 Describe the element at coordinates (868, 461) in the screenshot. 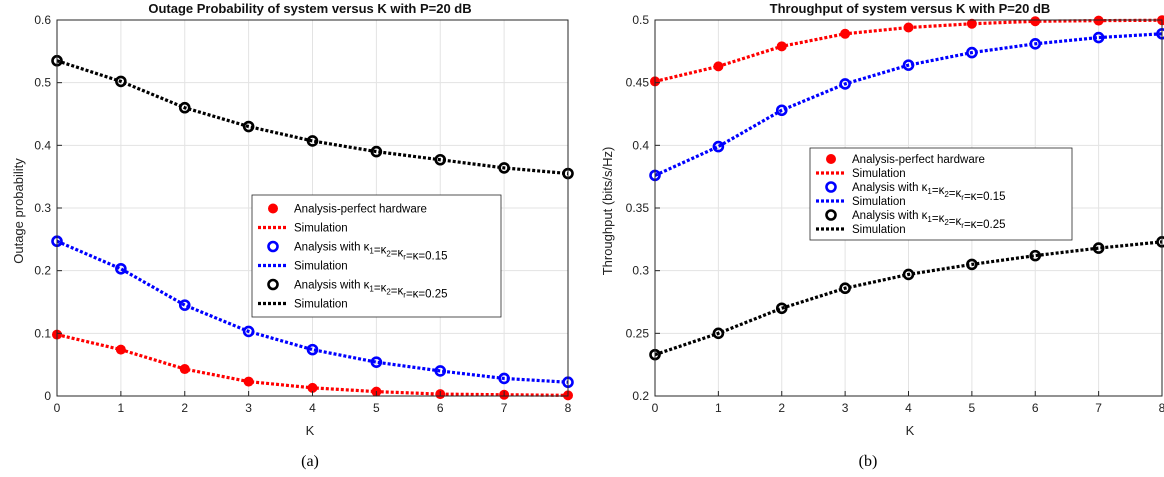

I see `figure-caption: (b)` at that location.